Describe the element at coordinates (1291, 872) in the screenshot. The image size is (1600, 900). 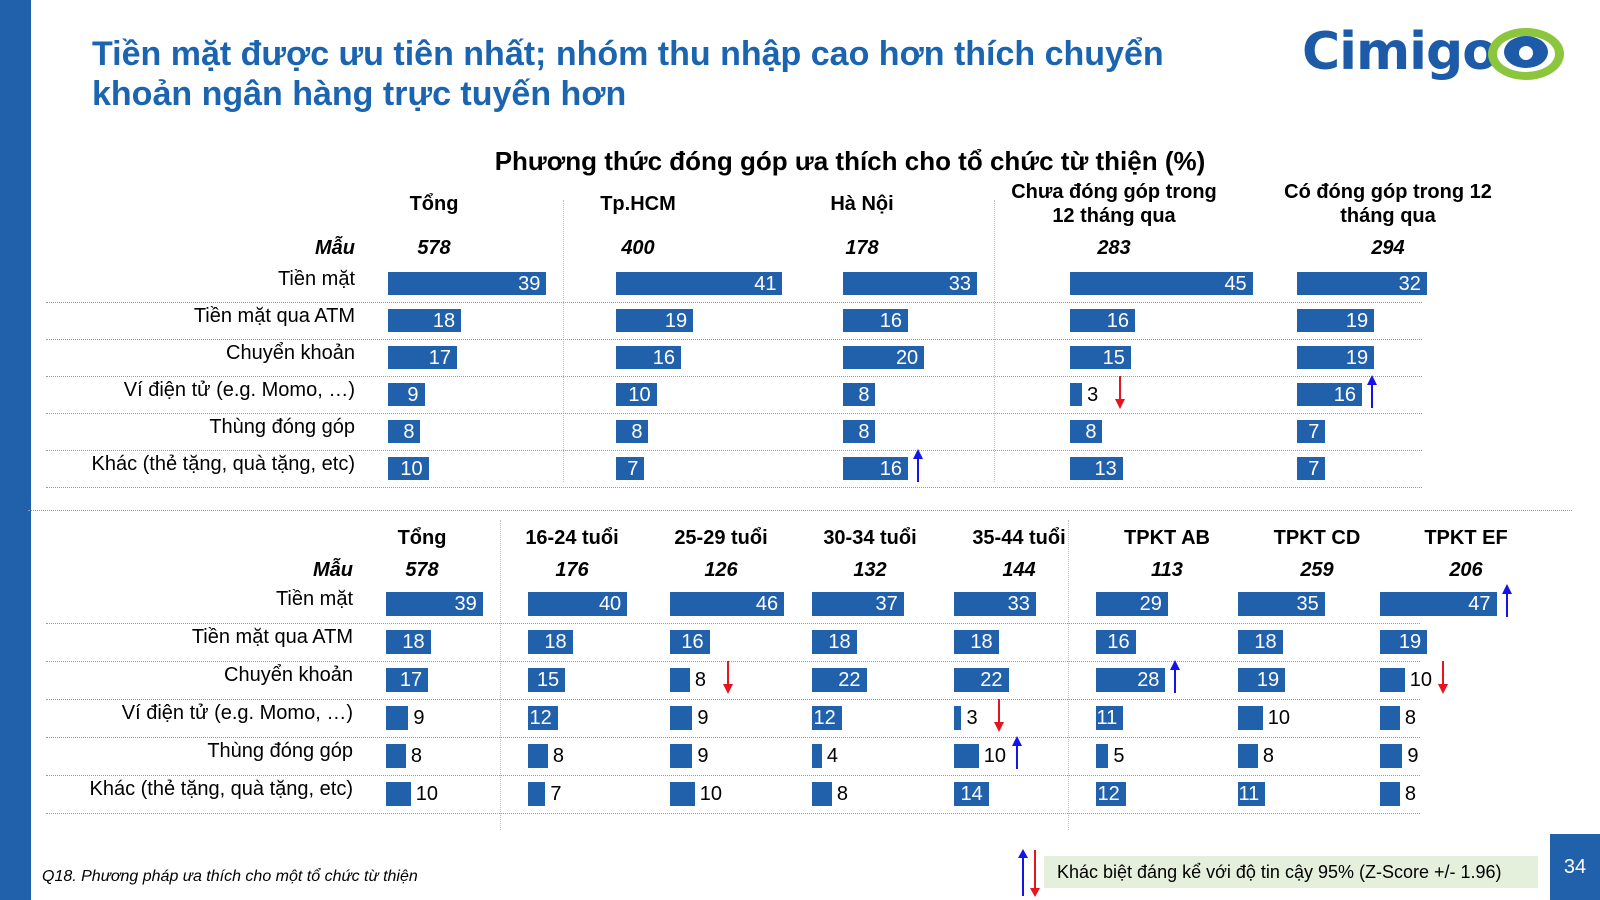
I see `legend-box` at that location.